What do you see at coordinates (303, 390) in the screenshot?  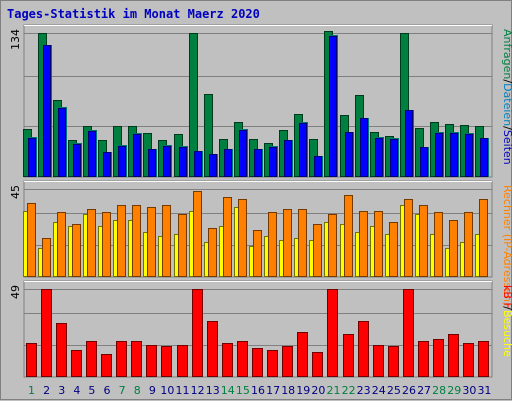 I see `xtick-19: 19` at bounding box center [303, 390].